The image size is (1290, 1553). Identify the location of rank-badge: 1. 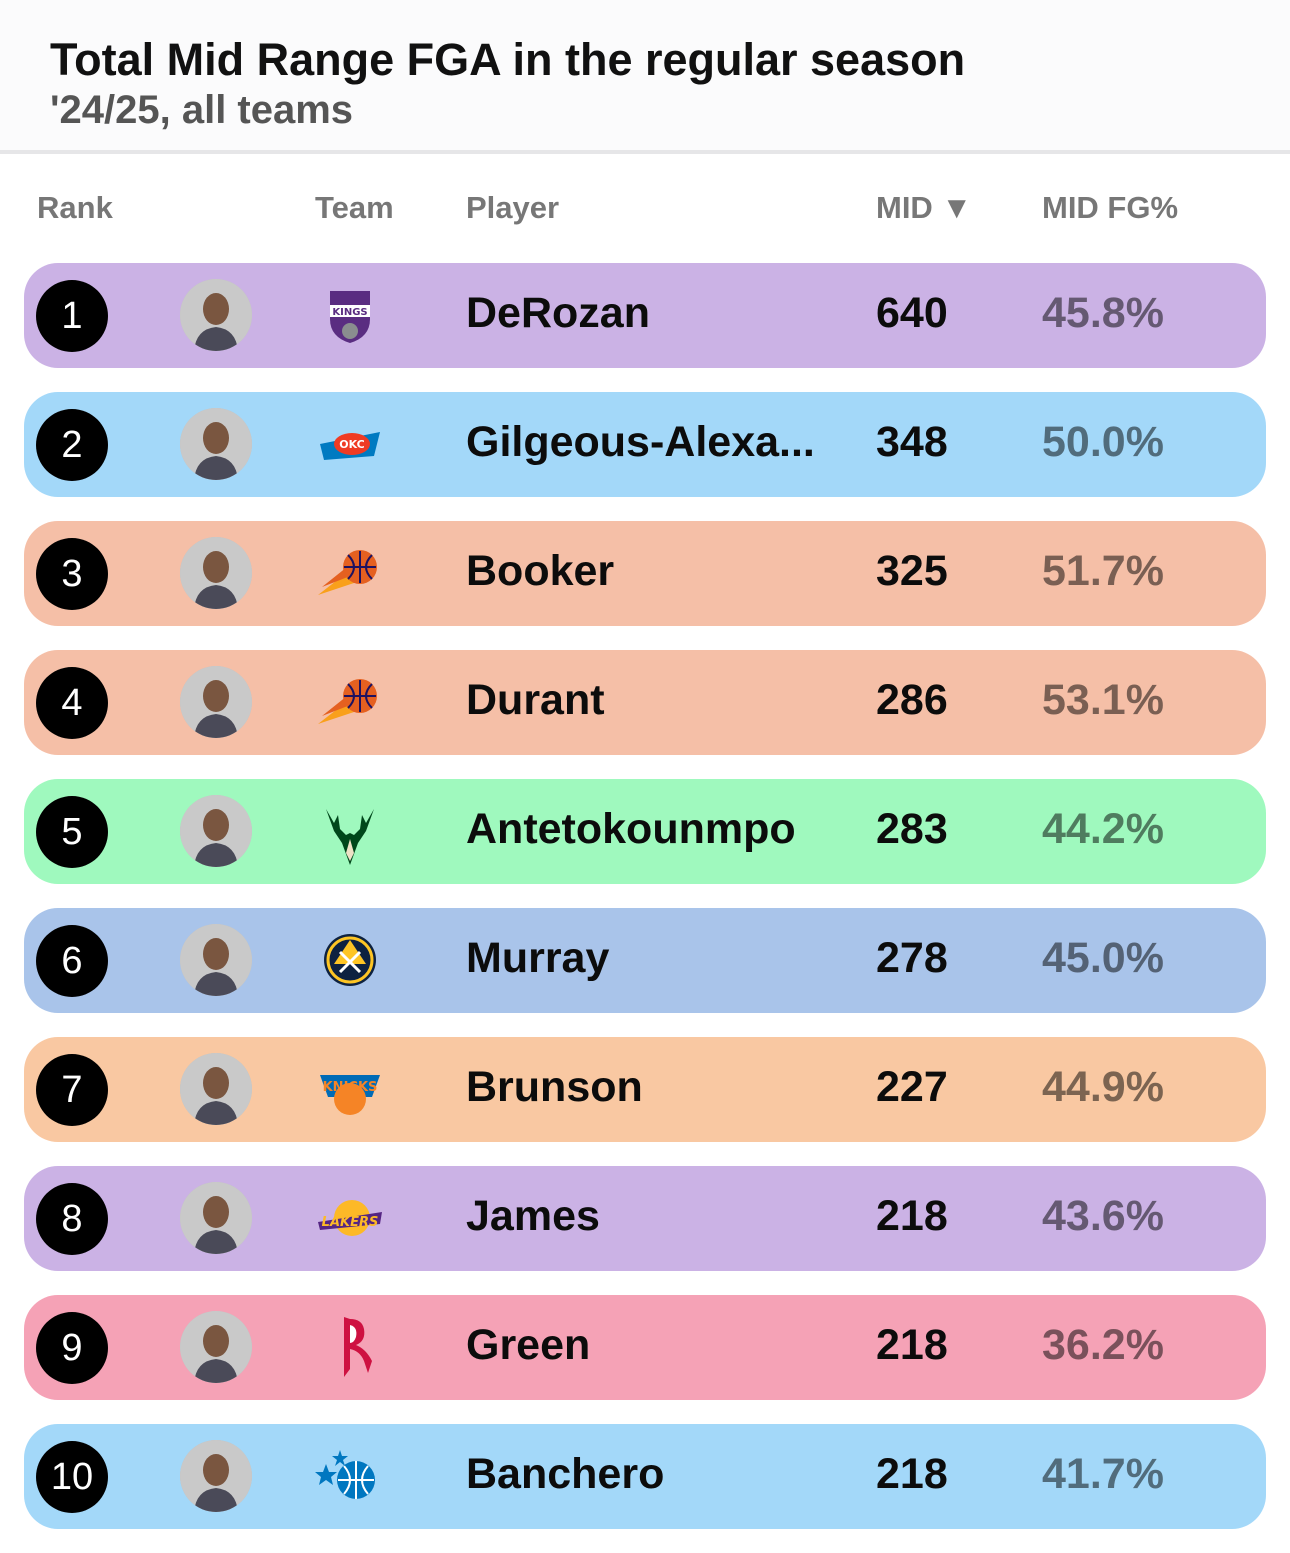
(72, 316).